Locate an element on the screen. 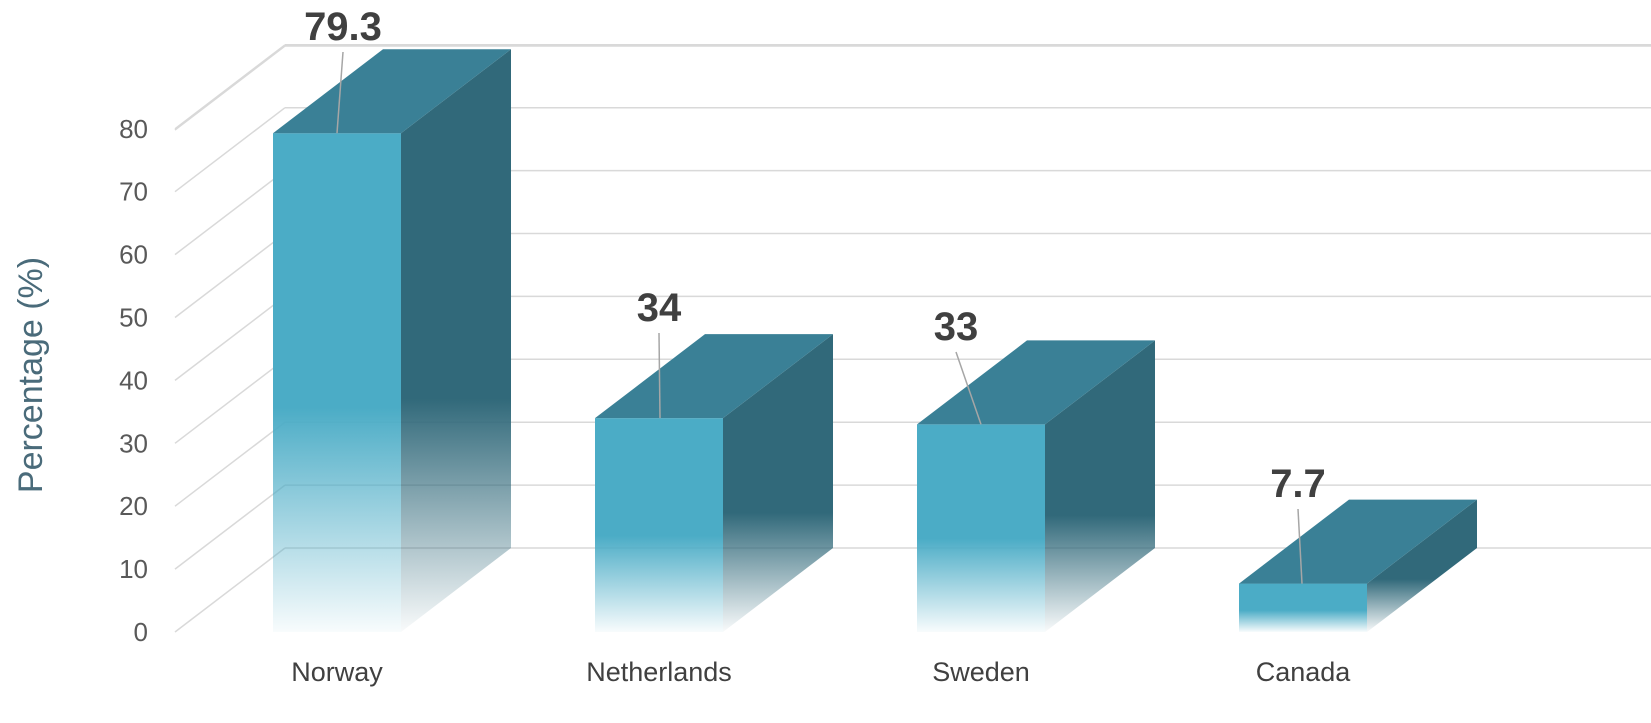 Image resolution: width=1651 pixels, height=723 pixels. x-tick-label: Sweden is located at coordinates (981, 672).